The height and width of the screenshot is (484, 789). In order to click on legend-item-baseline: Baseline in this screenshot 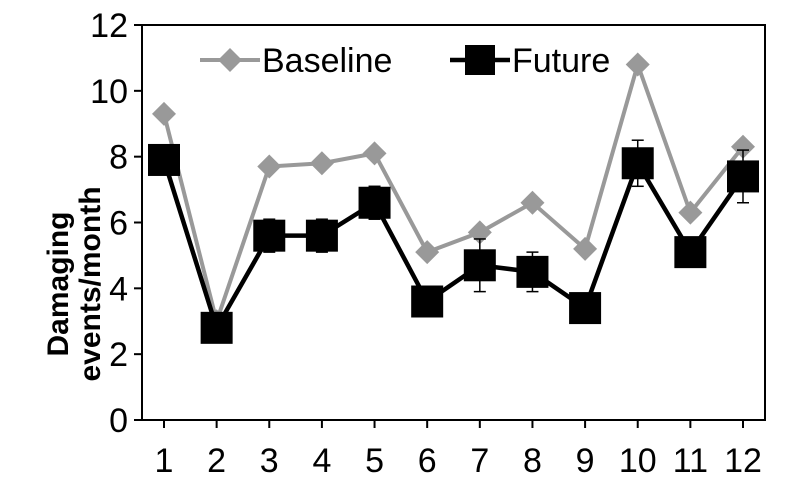, I will do `click(296, 61)`.